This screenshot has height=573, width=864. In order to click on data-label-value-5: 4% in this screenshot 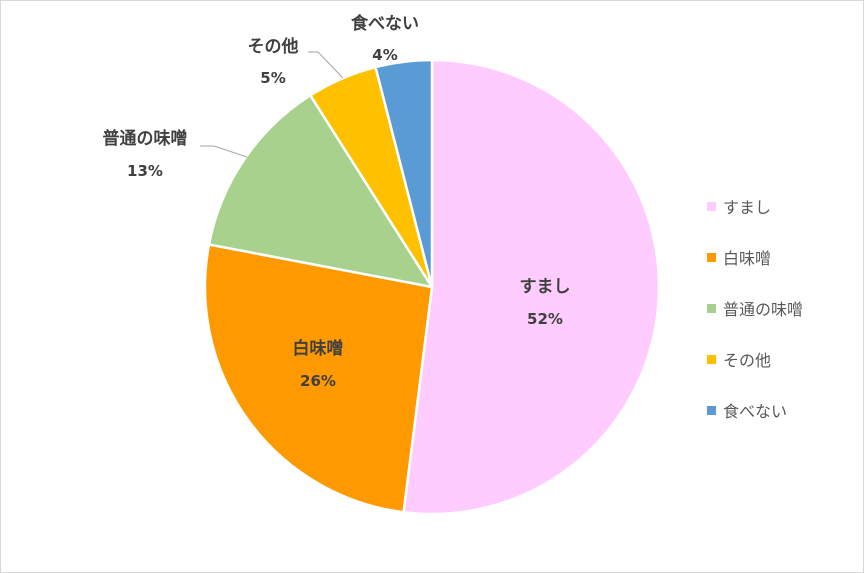, I will do `click(384, 55)`.